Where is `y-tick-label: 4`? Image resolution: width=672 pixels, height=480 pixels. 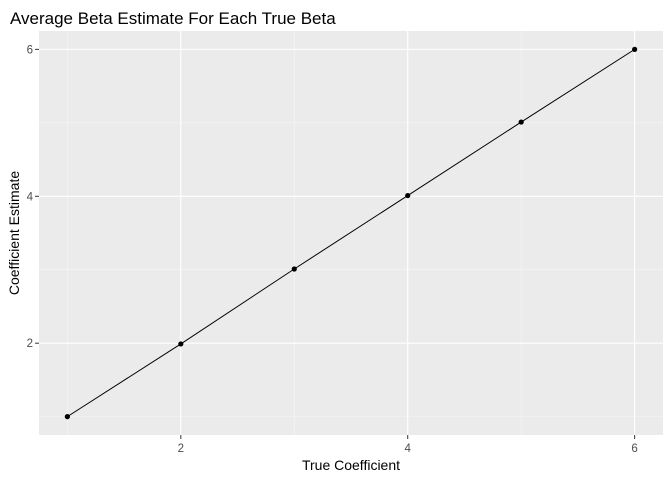 y-tick-label: 4 is located at coordinates (30, 197).